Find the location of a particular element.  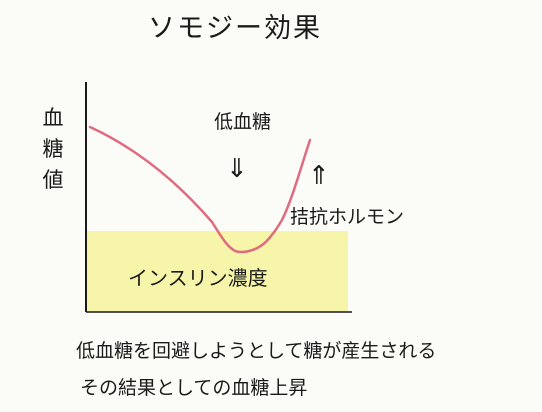

y-axis-label-char: 血 is located at coordinates (53, 118).